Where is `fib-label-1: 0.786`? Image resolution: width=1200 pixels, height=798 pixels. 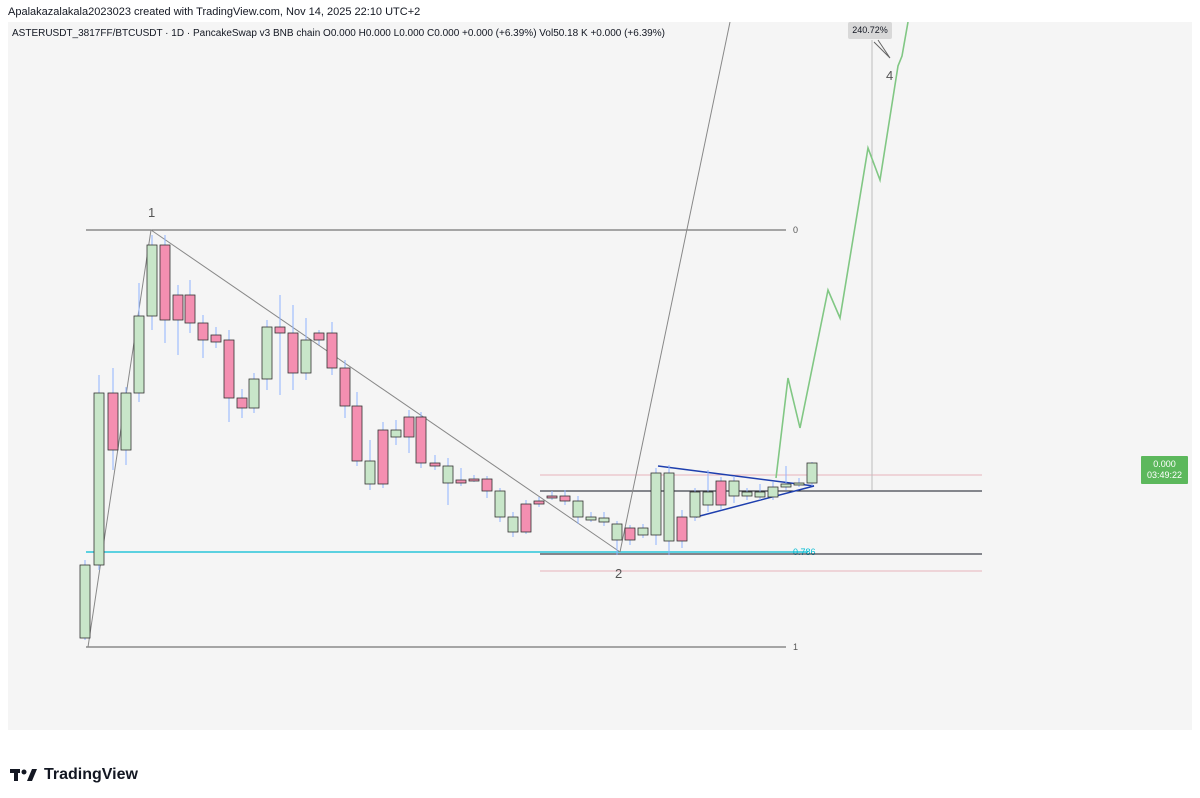 fib-label-1: 0.786 is located at coordinates (804, 552).